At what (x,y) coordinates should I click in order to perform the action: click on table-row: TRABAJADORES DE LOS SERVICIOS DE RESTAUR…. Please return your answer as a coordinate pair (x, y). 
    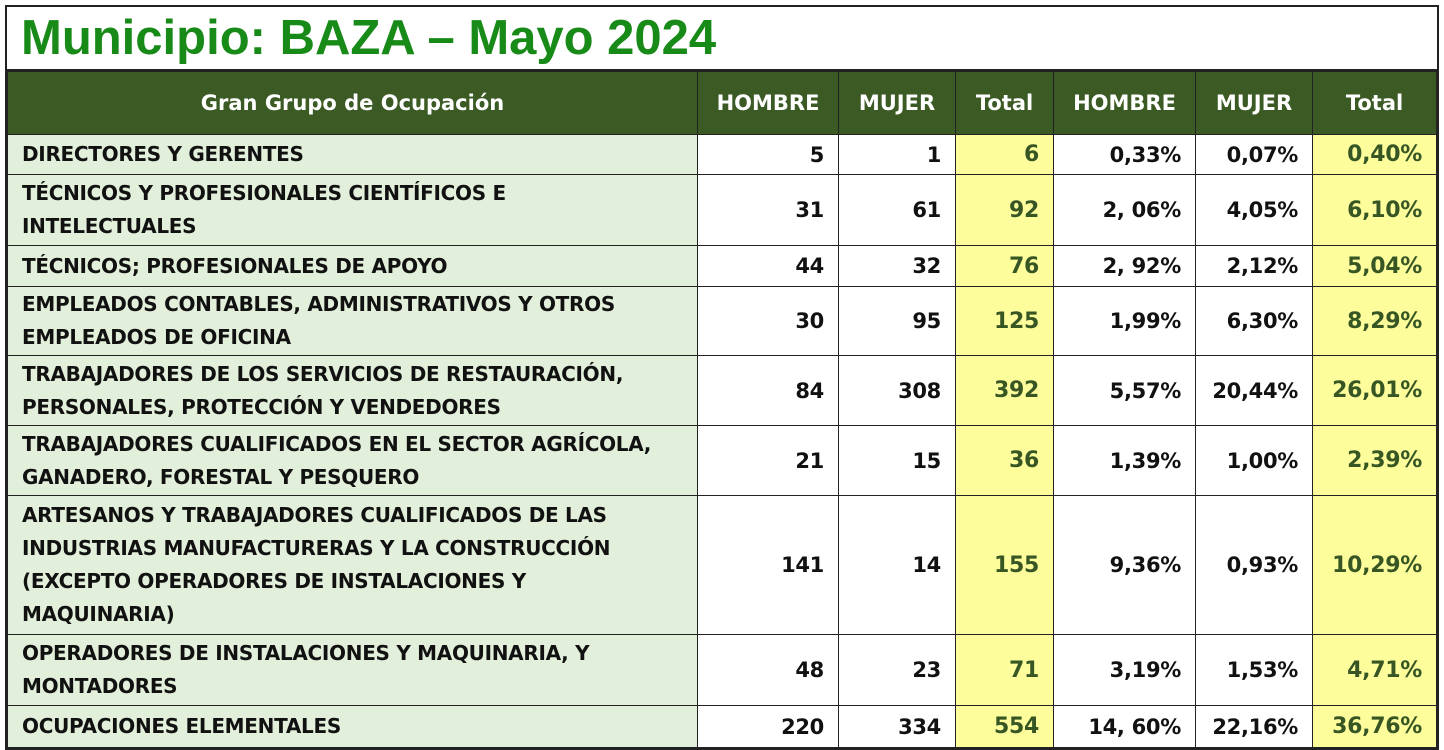
    Looking at the image, I should click on (722, 390).